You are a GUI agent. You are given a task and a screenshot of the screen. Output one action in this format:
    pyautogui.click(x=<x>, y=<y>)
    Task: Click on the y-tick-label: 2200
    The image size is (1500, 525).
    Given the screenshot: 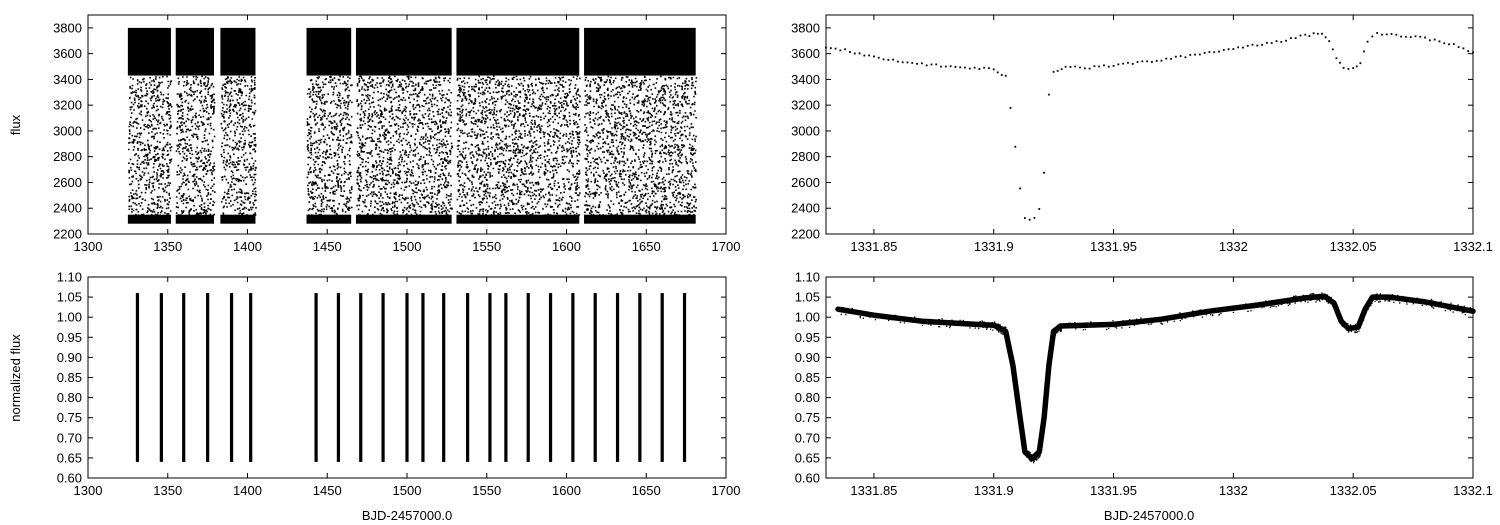 What is the action you would take?
    pyautogui.click(x=805, y=234)
    